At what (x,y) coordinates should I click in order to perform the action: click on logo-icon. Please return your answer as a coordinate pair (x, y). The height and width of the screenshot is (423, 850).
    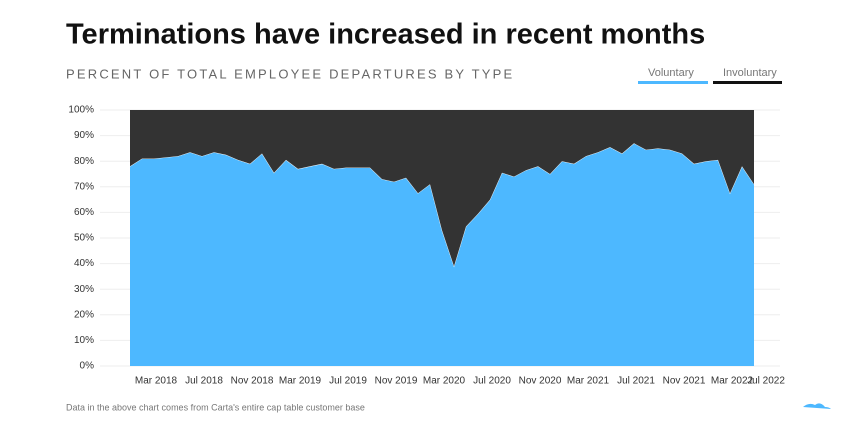
    Looking at the image, I should click on (817, 406).